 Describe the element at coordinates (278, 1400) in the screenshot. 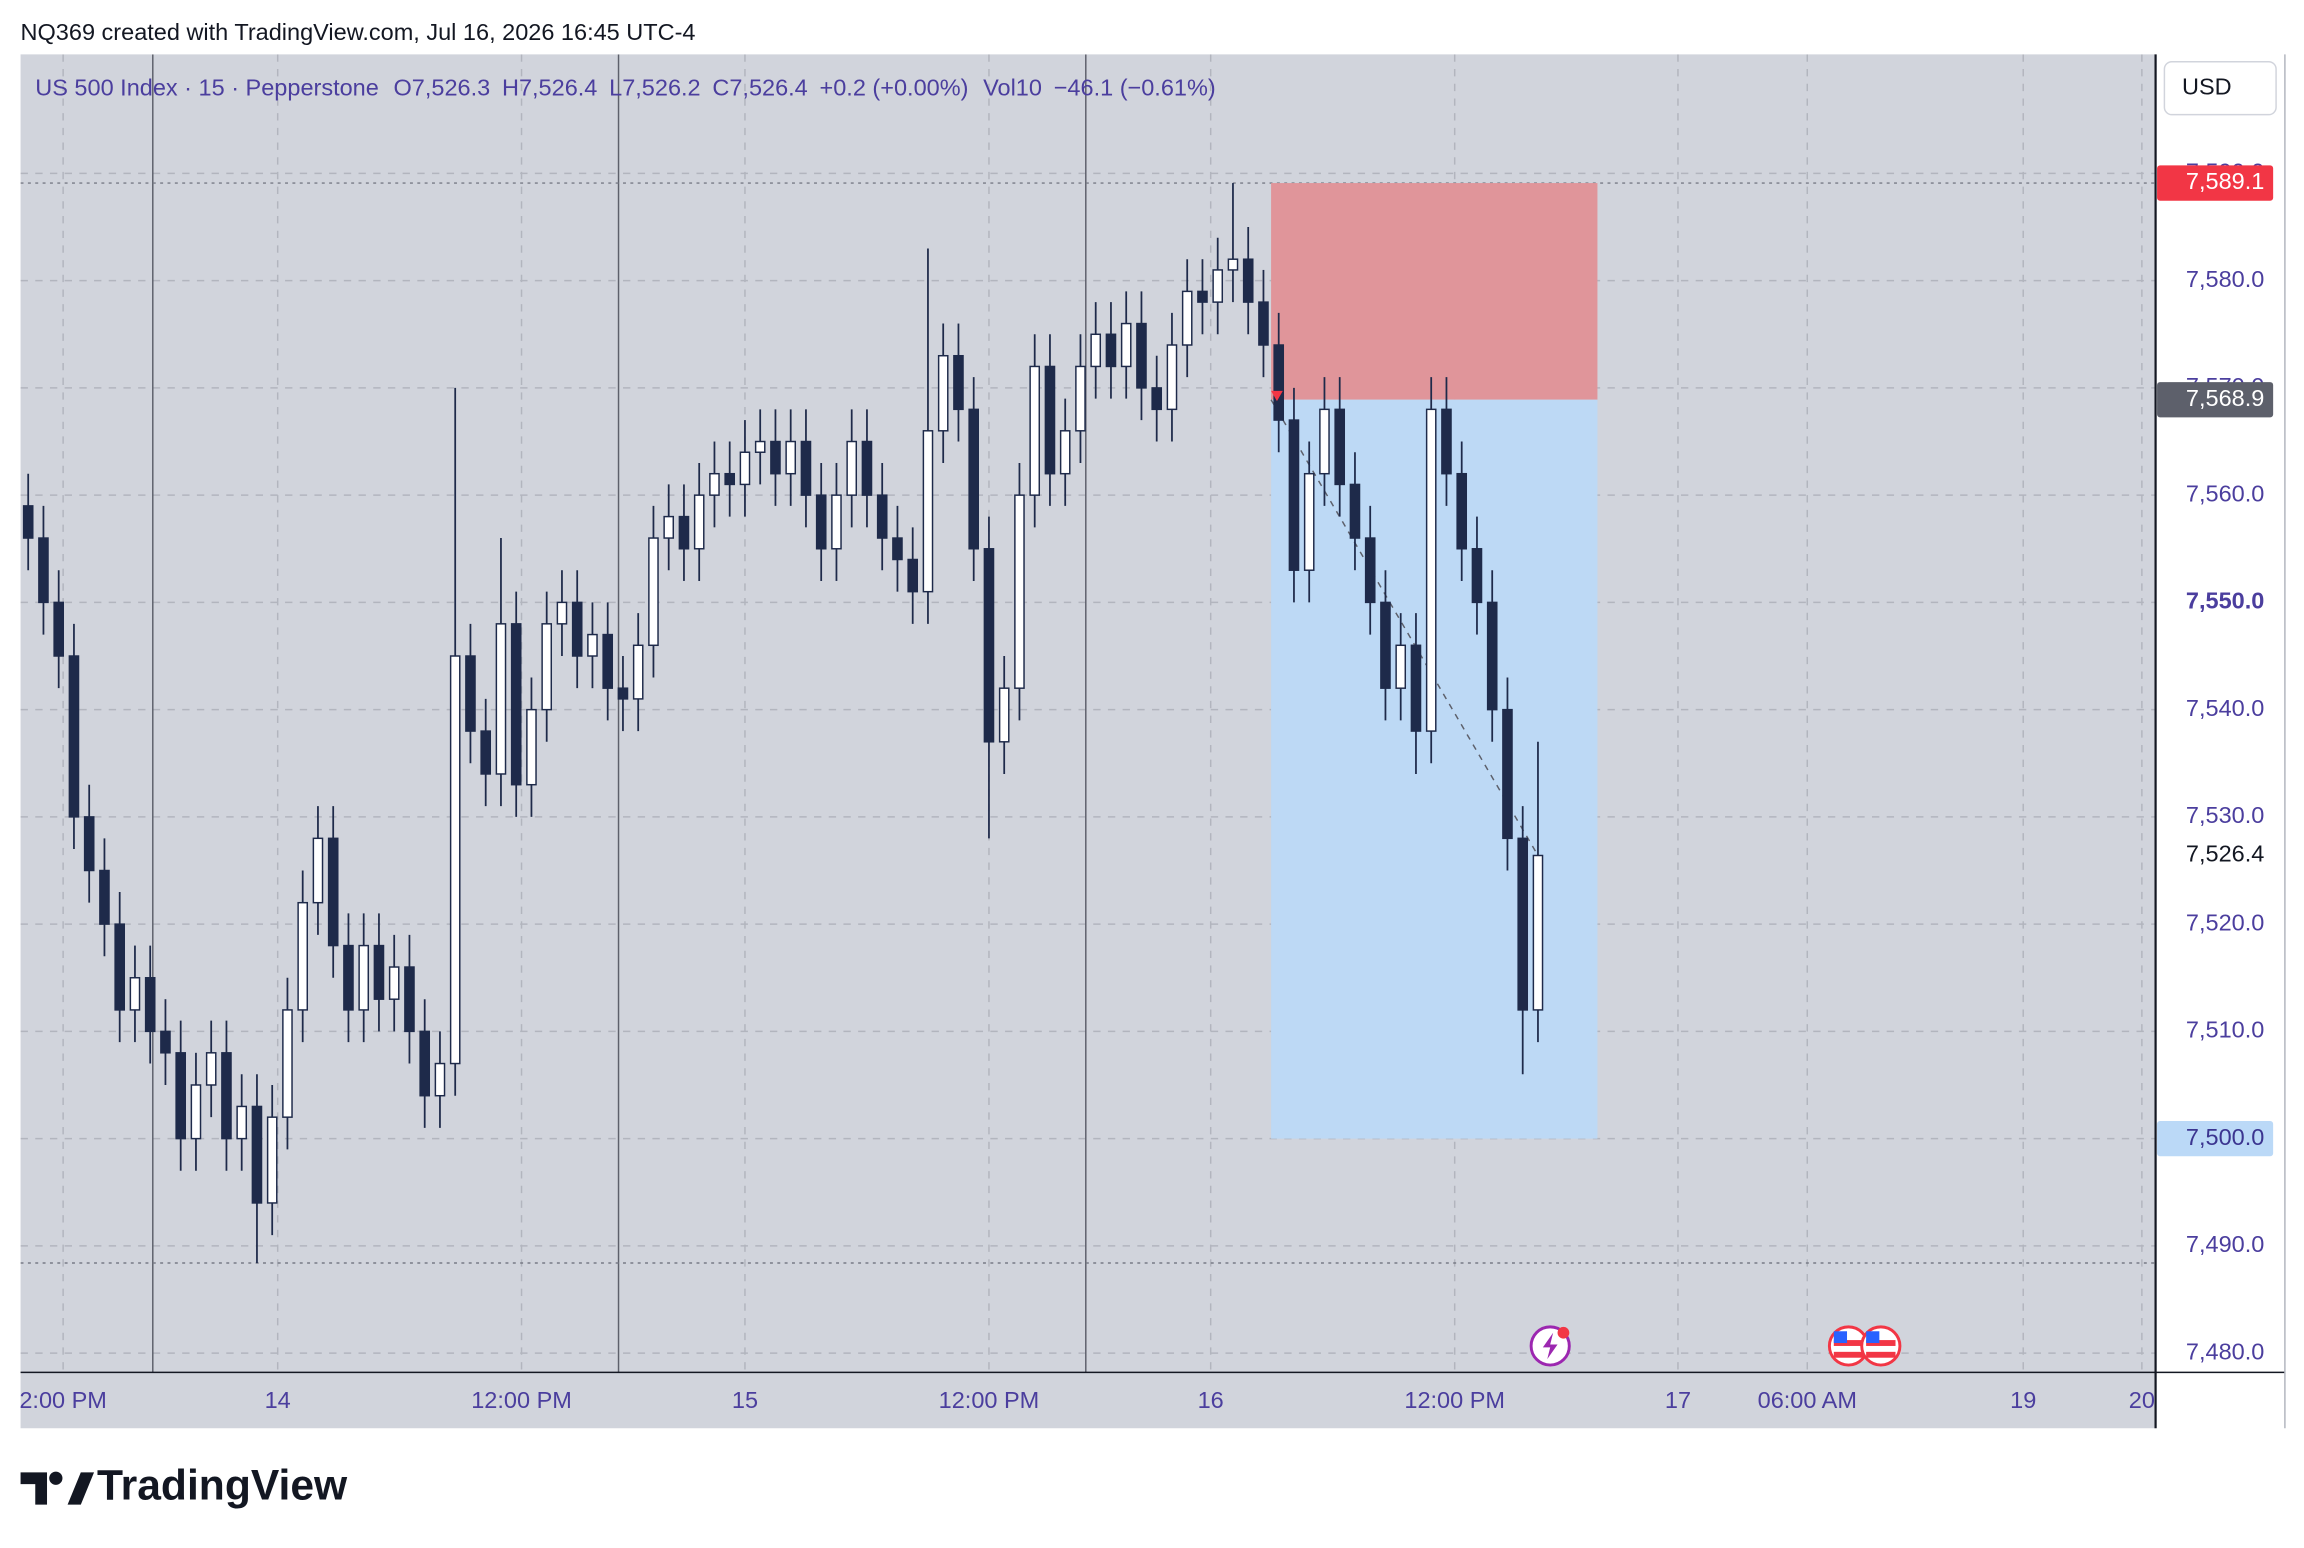

I see `x-tick-label: 14` at that location.